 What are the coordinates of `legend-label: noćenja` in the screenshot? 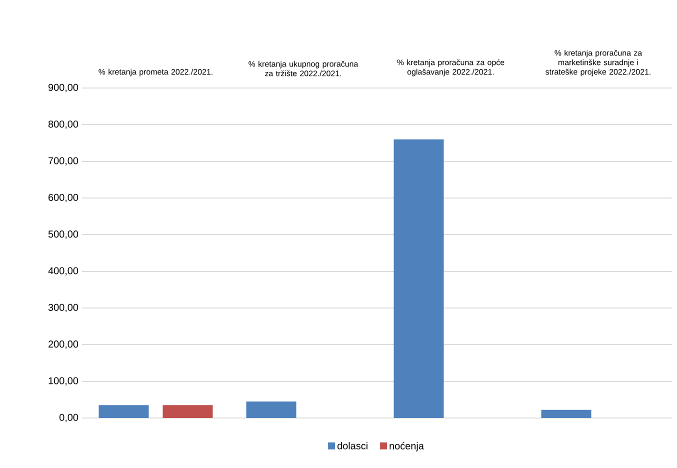 It's located at (407, 447).